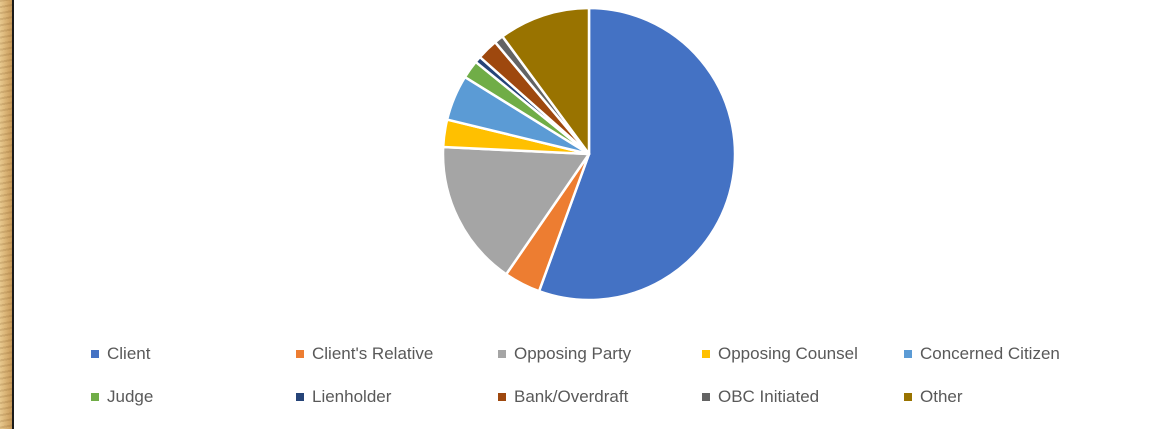 The width and height of the screenshot is (1158, 429). Describe the element at coordinates (373, 353) in the screenshot. I see `legend-label-clients-relative: Client's Relative` at that location.